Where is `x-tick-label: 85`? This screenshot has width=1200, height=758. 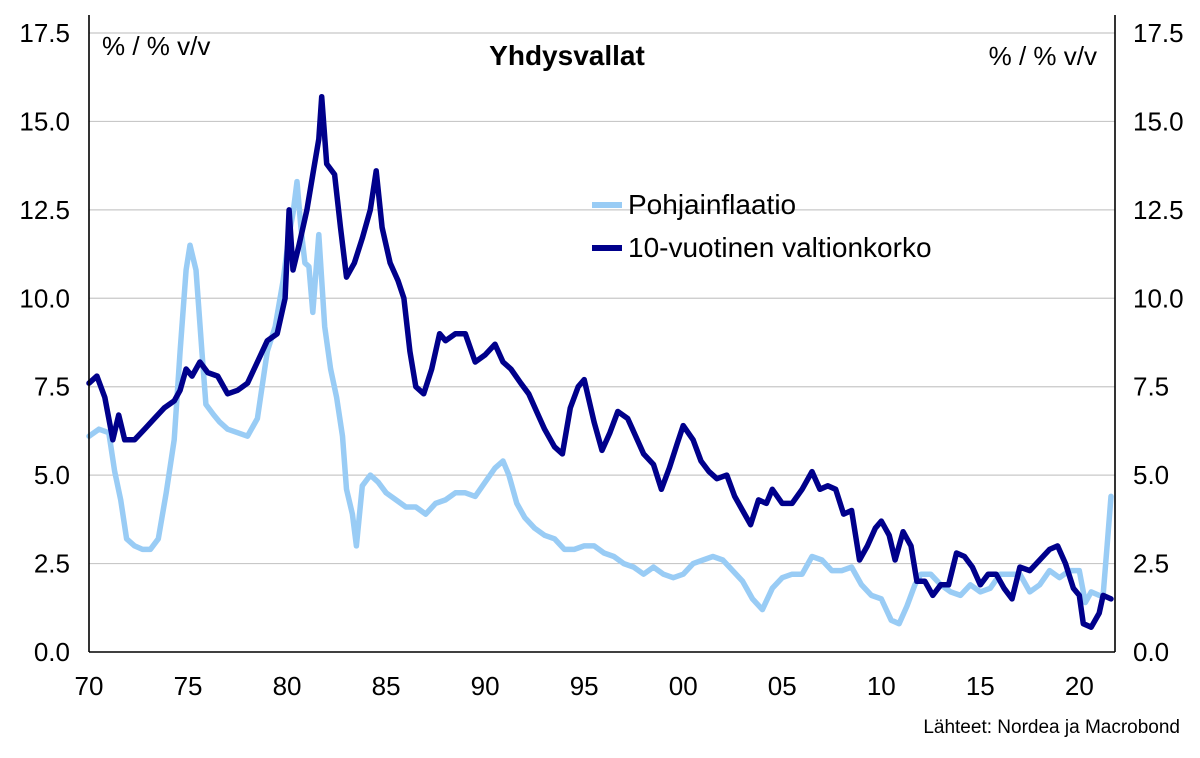
x-tick-label: 85 is located at coordinates (386, 686).